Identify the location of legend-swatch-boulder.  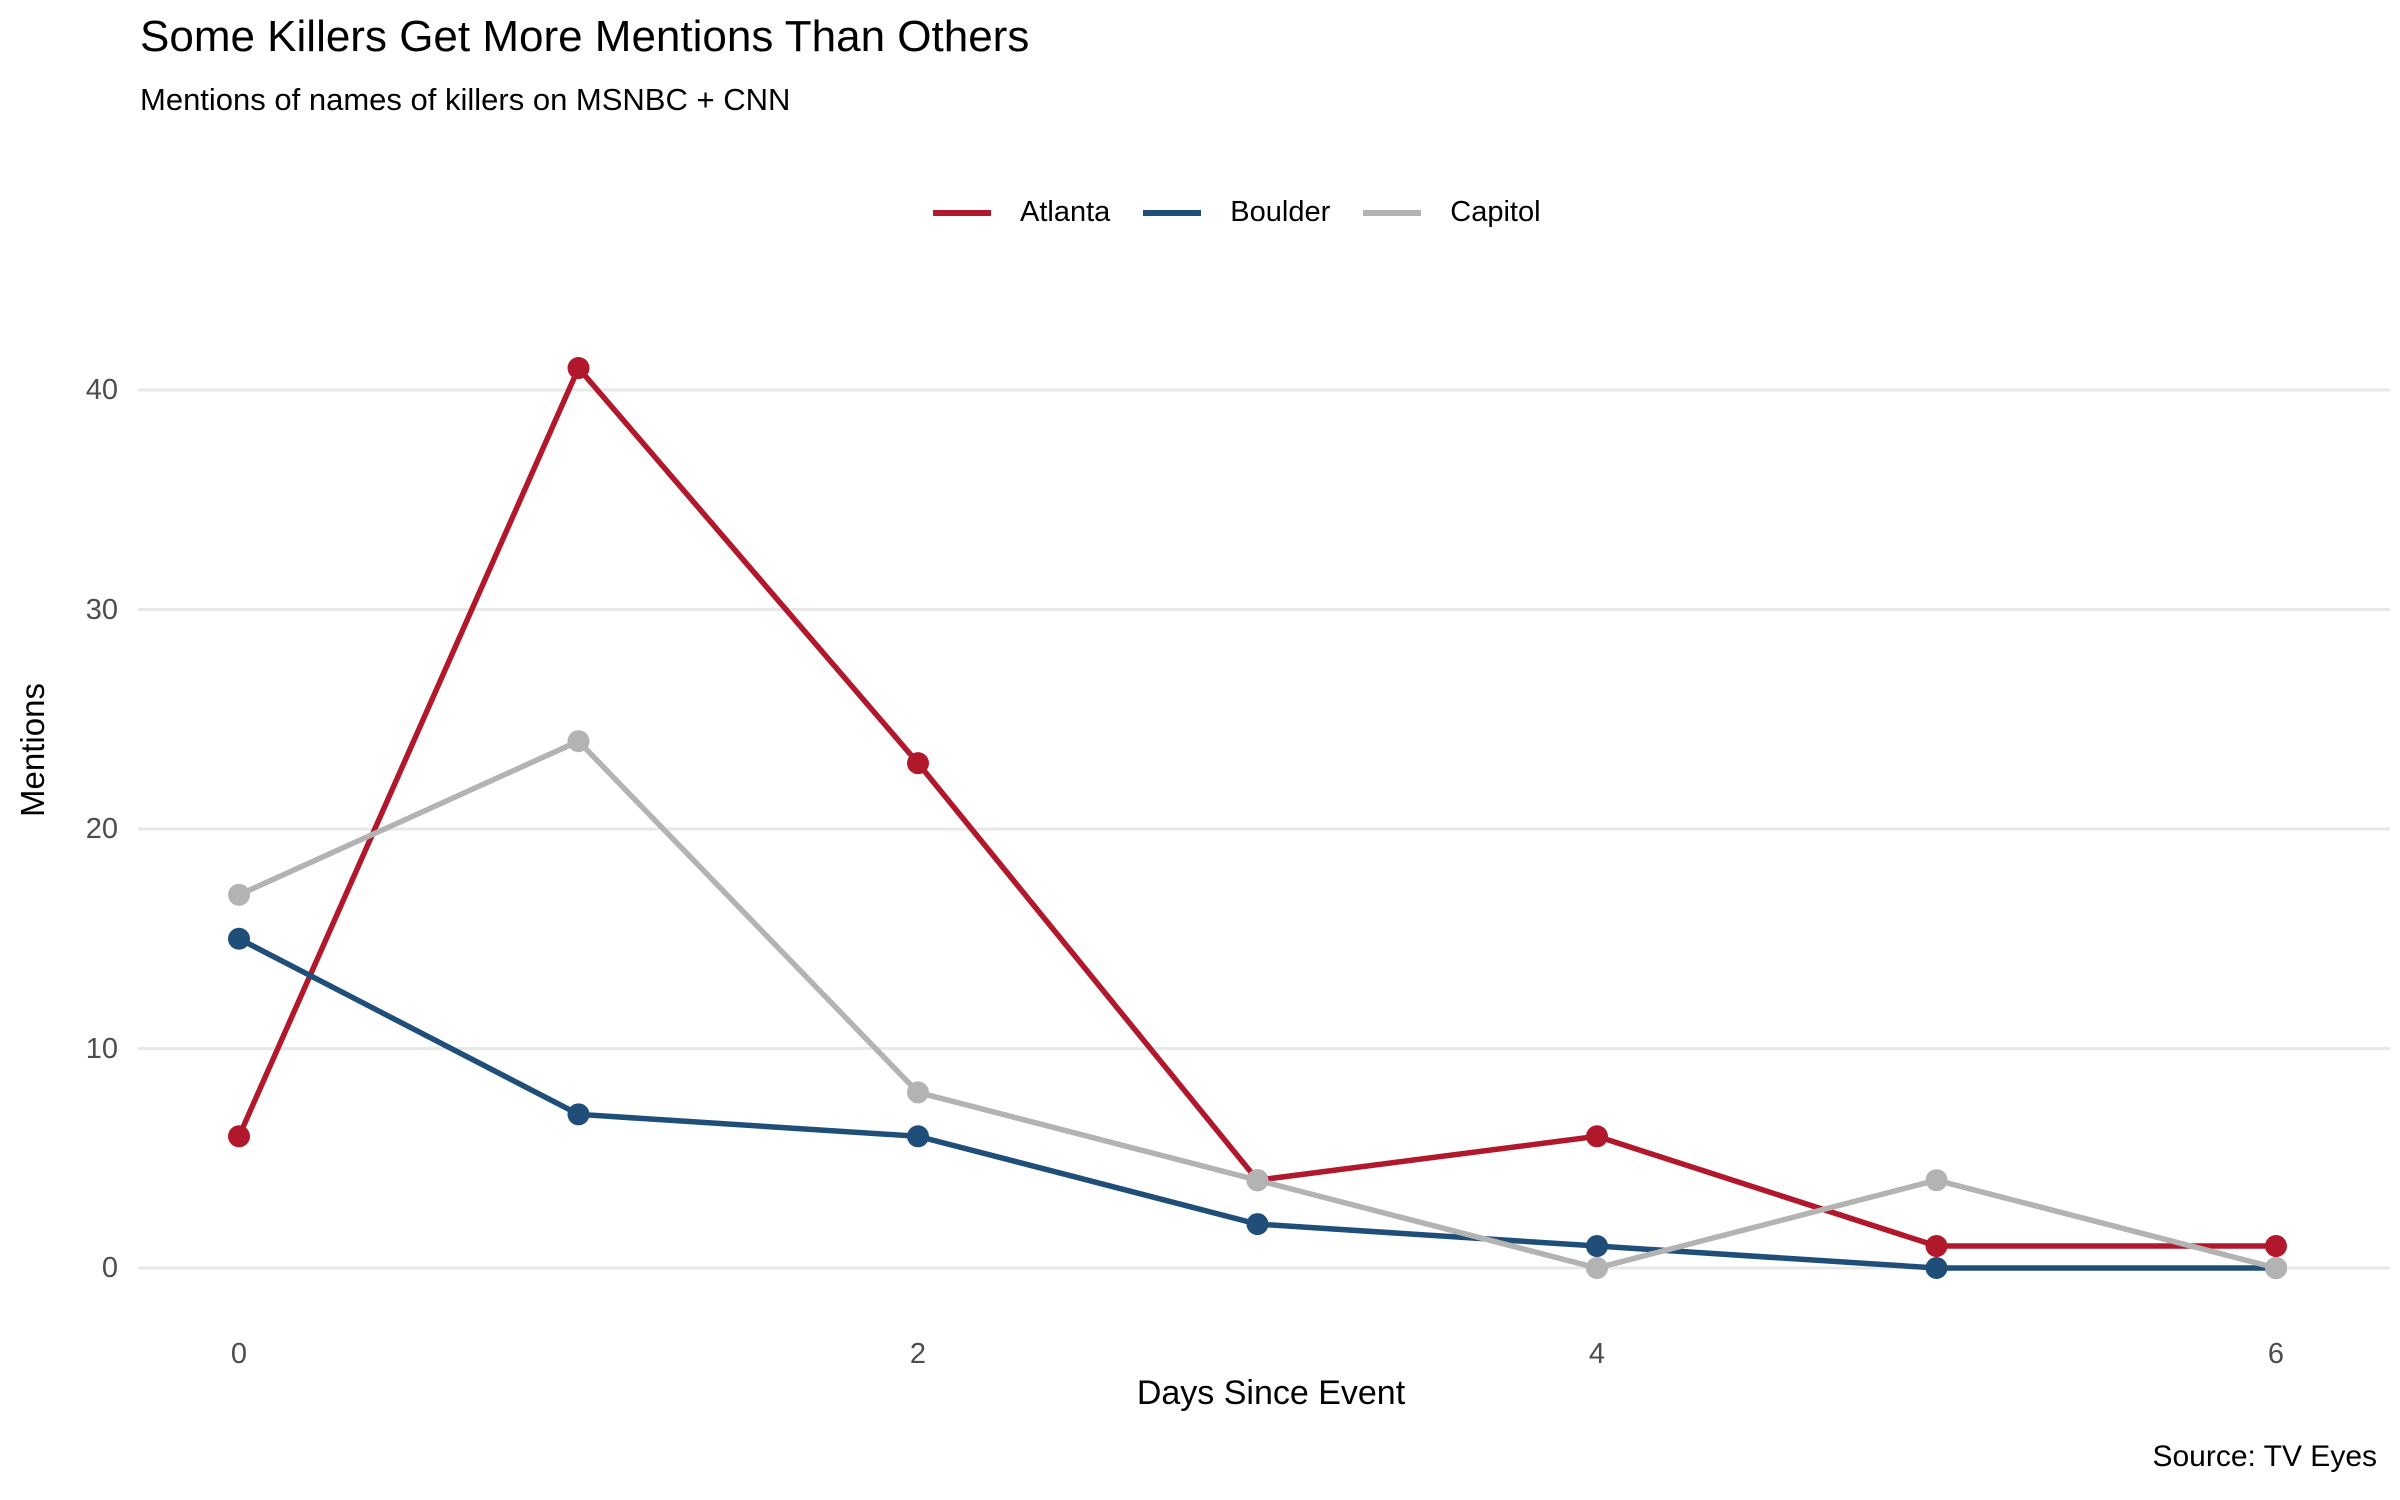
(1172, 212).